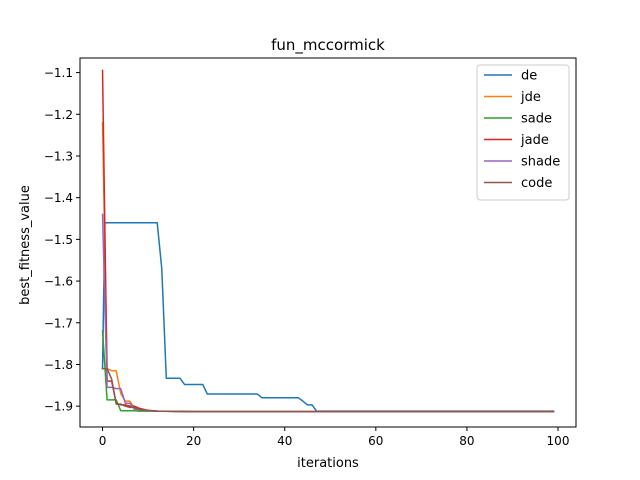 The image size is (640, 480). What do you see at coordinates (530, 97) in the screenshot?
I see `legend-label-jde: jde` at bounding box center [530, 97].